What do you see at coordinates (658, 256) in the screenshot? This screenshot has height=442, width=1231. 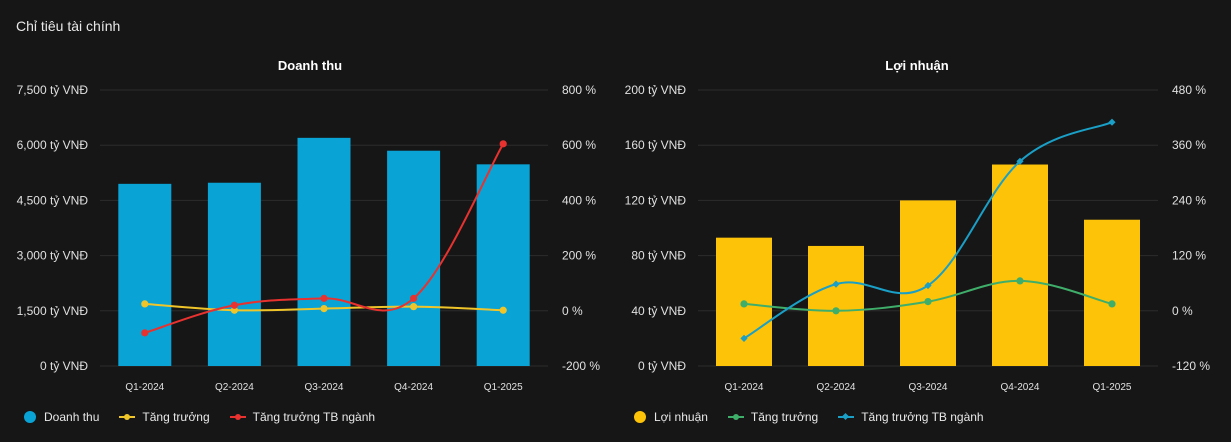 I see `y-left-tick-label: 80 tỷ VNĐ` at bounding box center [658, 256].